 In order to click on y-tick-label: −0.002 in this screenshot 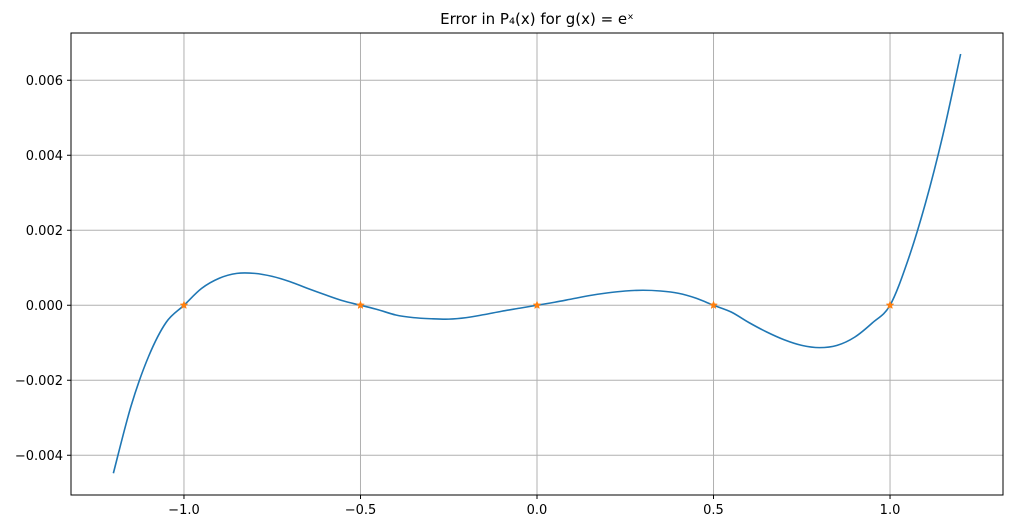, I will do `click(39, 381)`.